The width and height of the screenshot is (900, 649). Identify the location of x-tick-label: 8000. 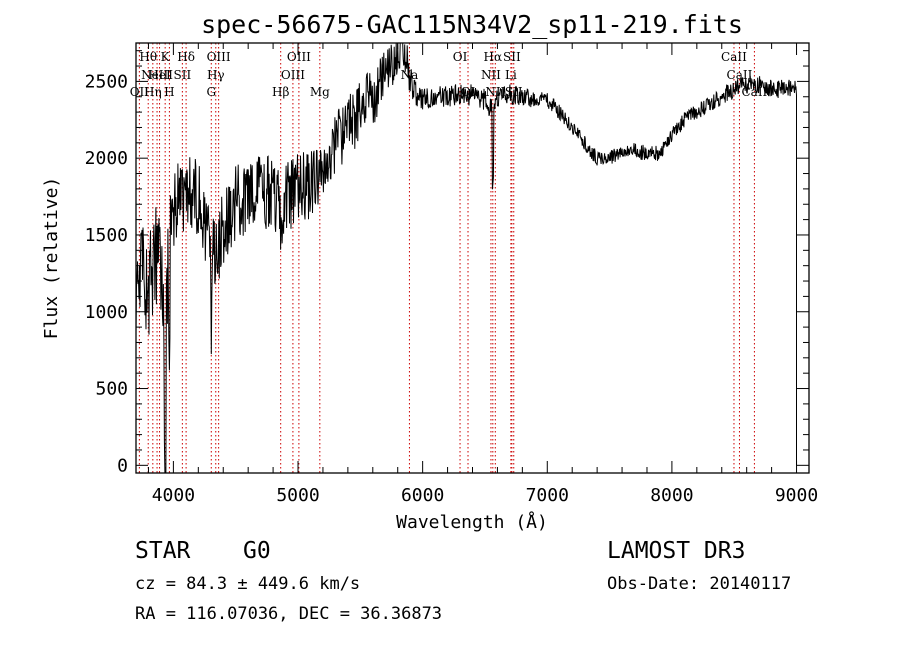
(671, 495).